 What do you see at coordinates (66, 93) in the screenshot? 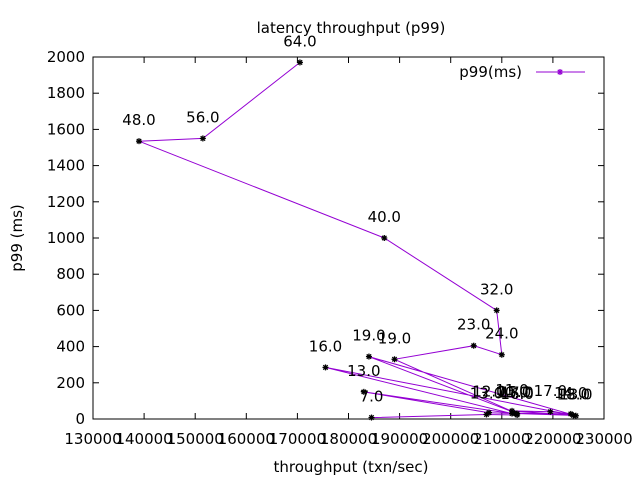
I see `y-tick-label: 1800` at bounding box center [66, 93].